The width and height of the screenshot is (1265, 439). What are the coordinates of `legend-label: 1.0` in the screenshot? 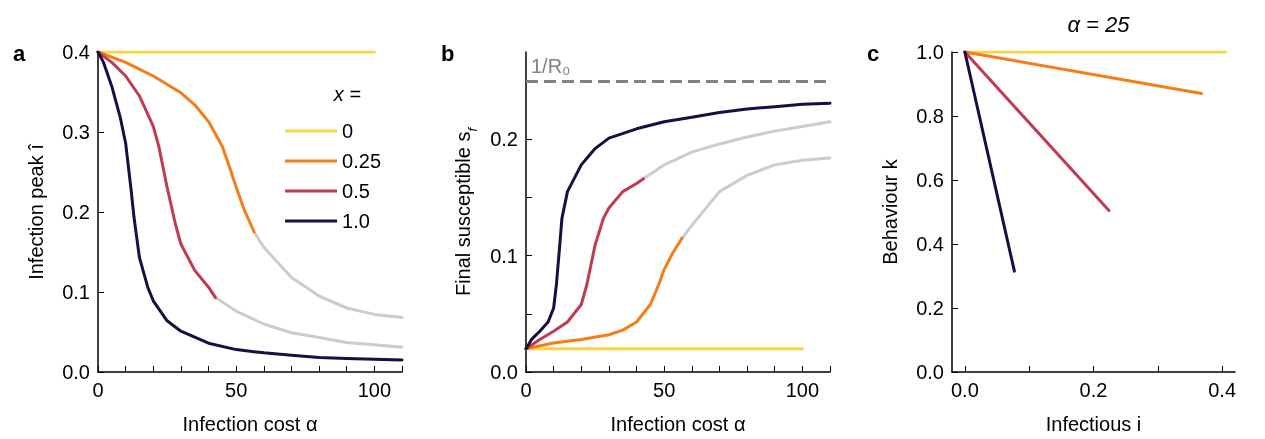 It's located at (356, 221).